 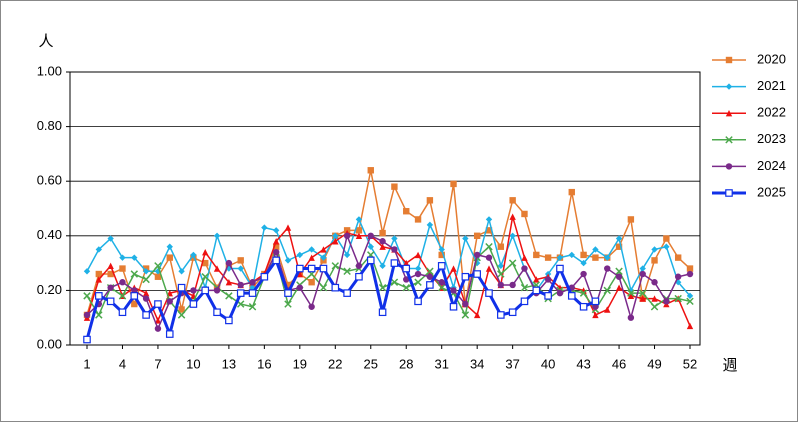 I want to click on x-tick-label: 7, so click(x=157, y=363).